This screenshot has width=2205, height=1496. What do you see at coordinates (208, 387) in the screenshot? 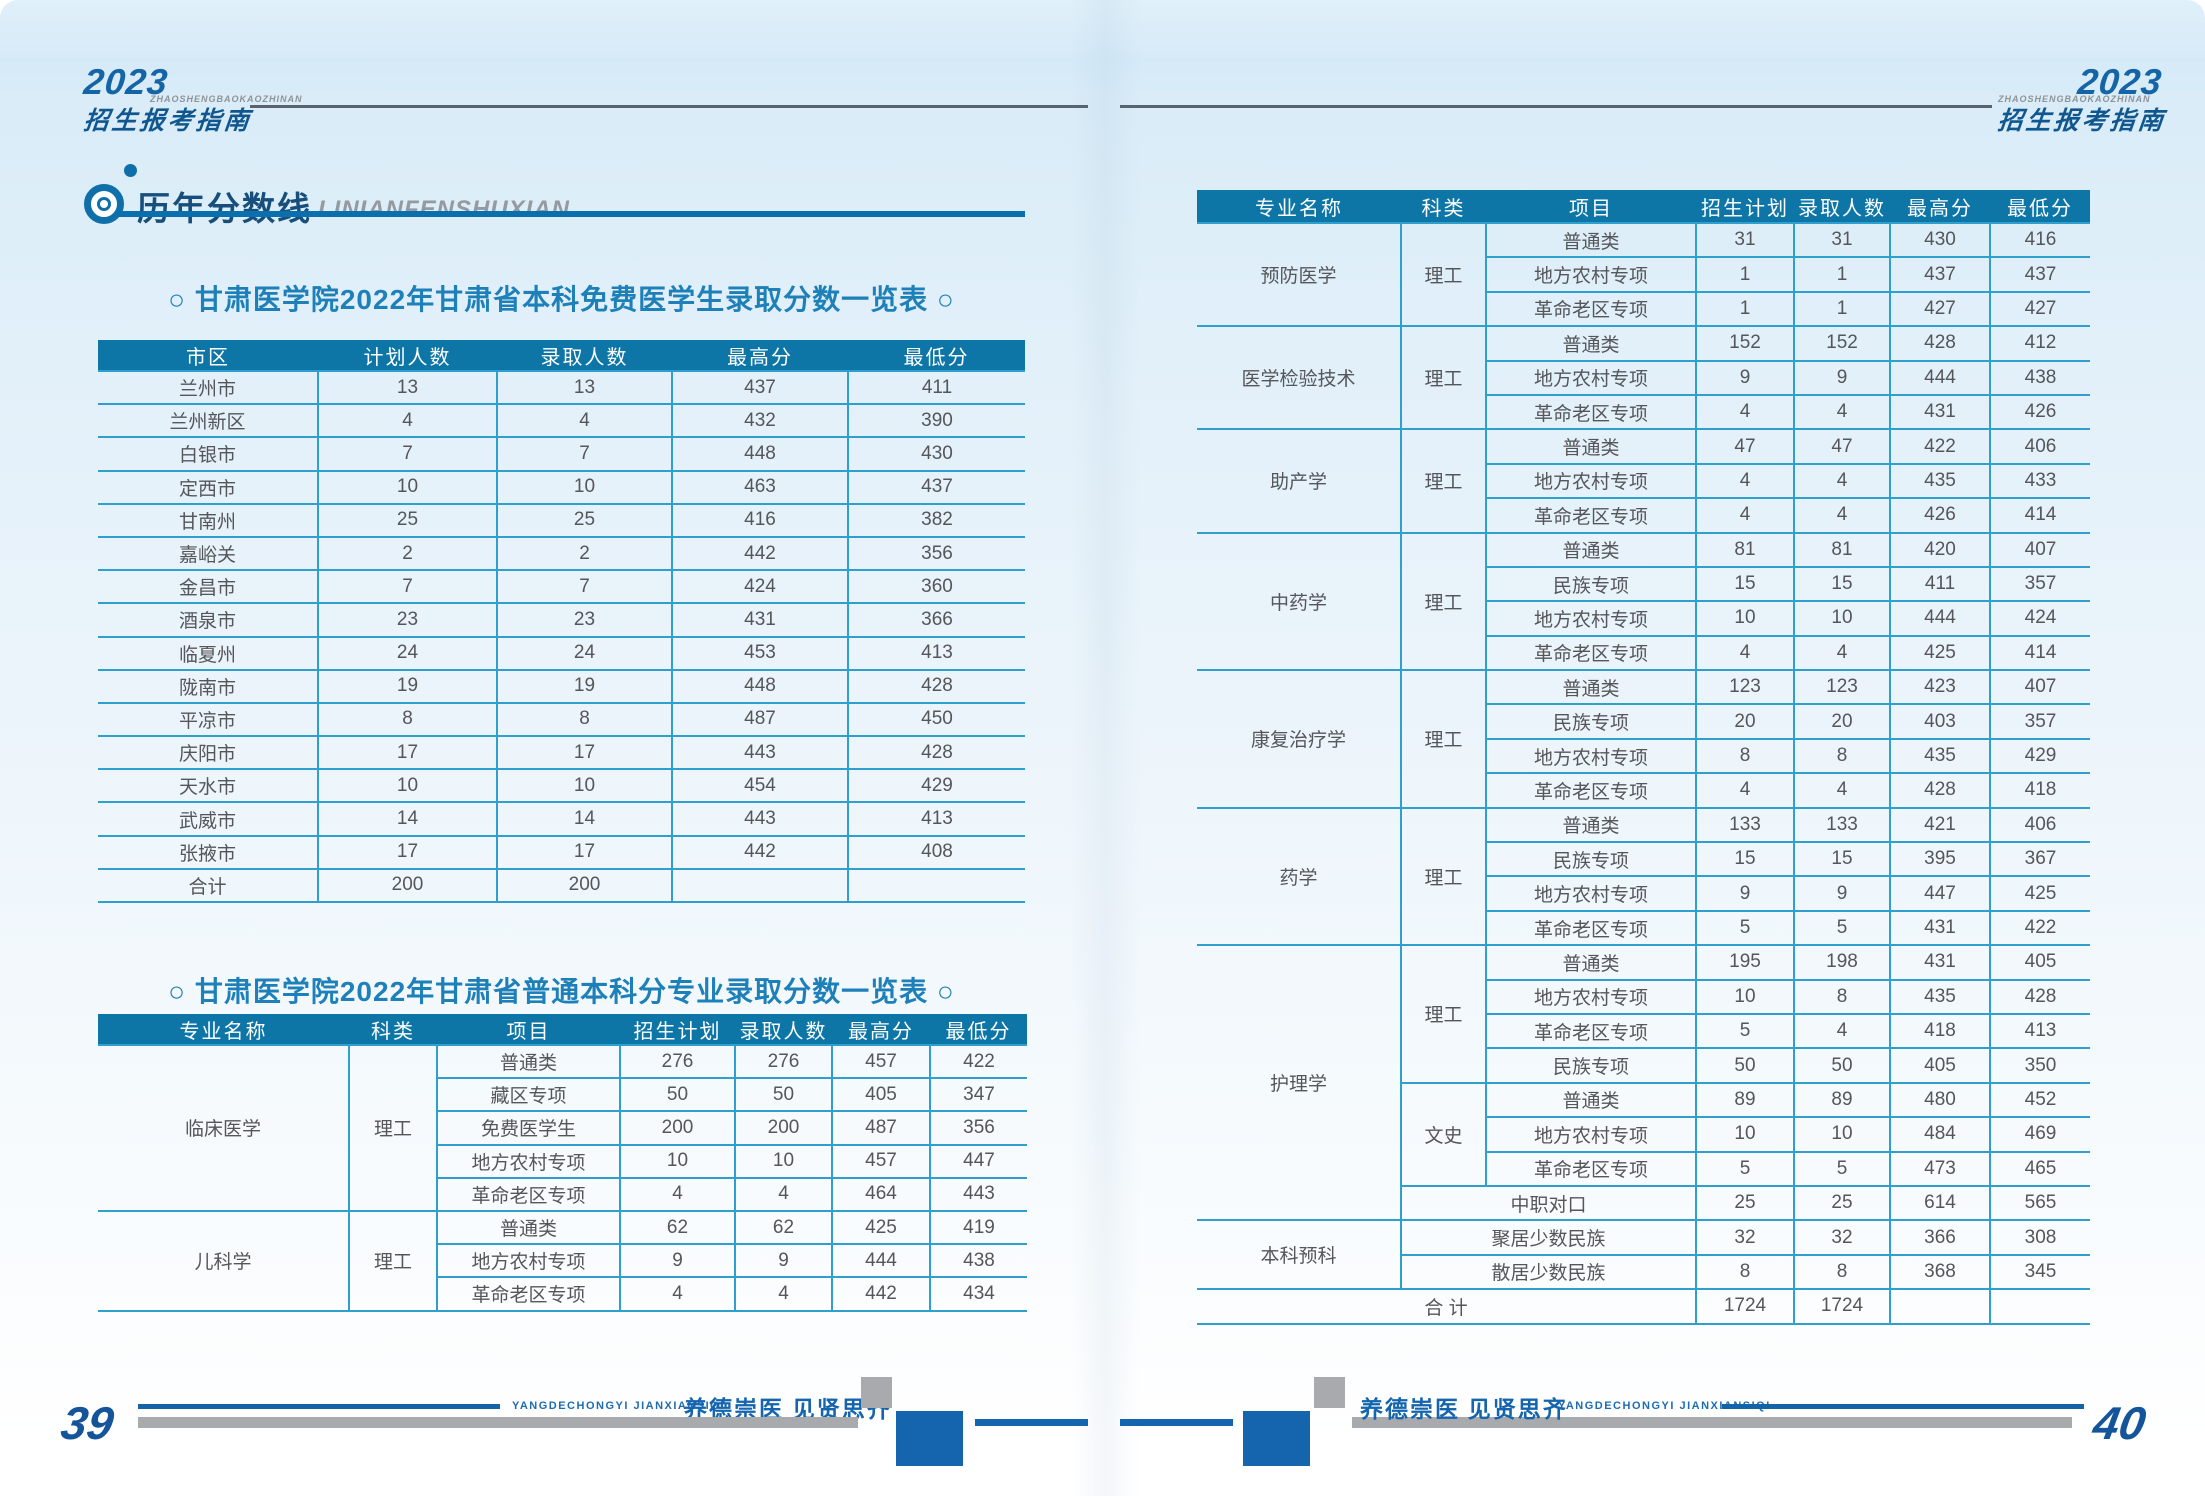
I see `table-cell: 兰州市` at bounding box center [208, 387].